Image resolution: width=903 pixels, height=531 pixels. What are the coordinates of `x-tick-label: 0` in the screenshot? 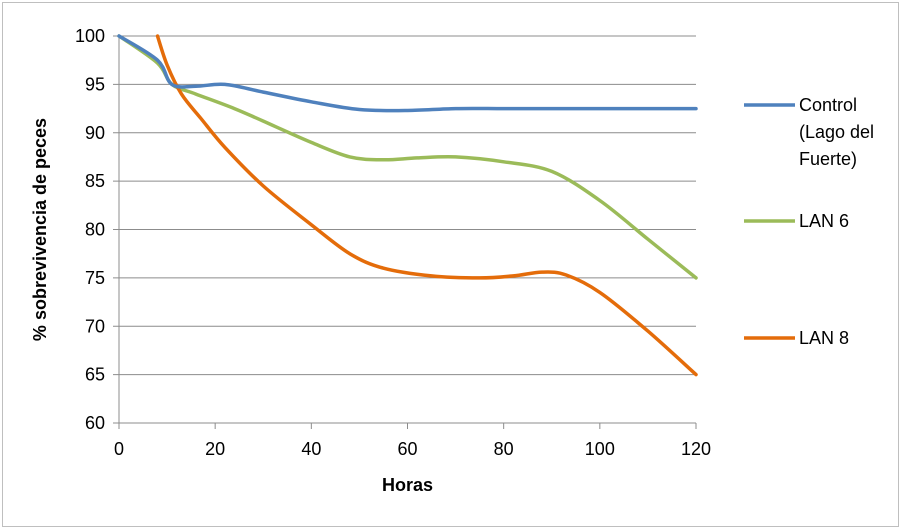 It's located at (119, 449).